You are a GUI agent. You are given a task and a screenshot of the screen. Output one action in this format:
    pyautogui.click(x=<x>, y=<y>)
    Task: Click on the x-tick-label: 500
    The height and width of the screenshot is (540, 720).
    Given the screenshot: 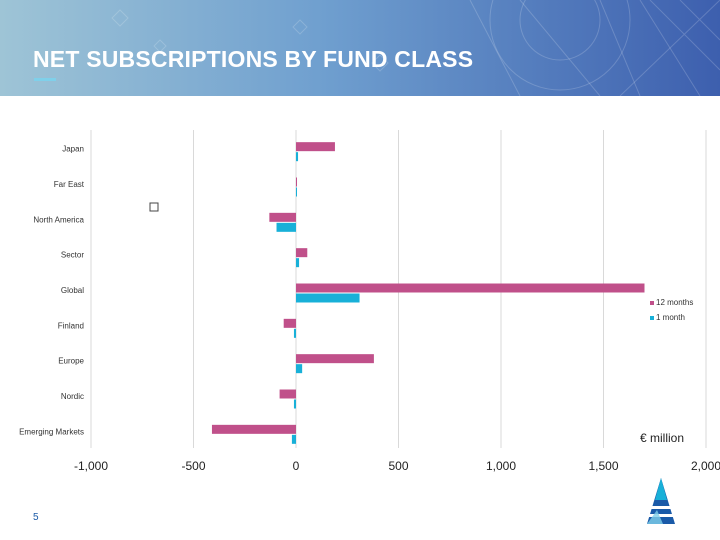 What is the action you would take?
    pyautogui.click(x=398, y=466)
    